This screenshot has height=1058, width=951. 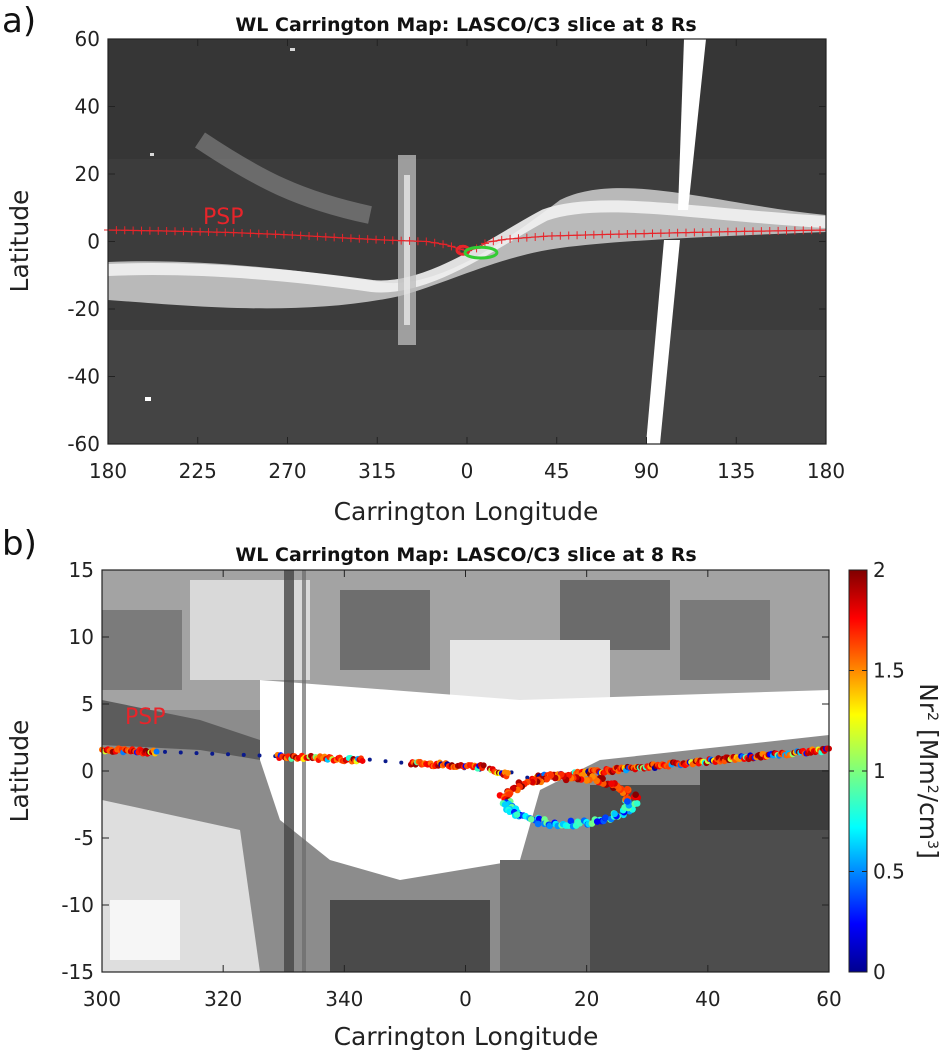 What do you see at coordinates (87, 174) in the screenshot?
I see `y-tick-label: 20` at bounding box center [87, 174].